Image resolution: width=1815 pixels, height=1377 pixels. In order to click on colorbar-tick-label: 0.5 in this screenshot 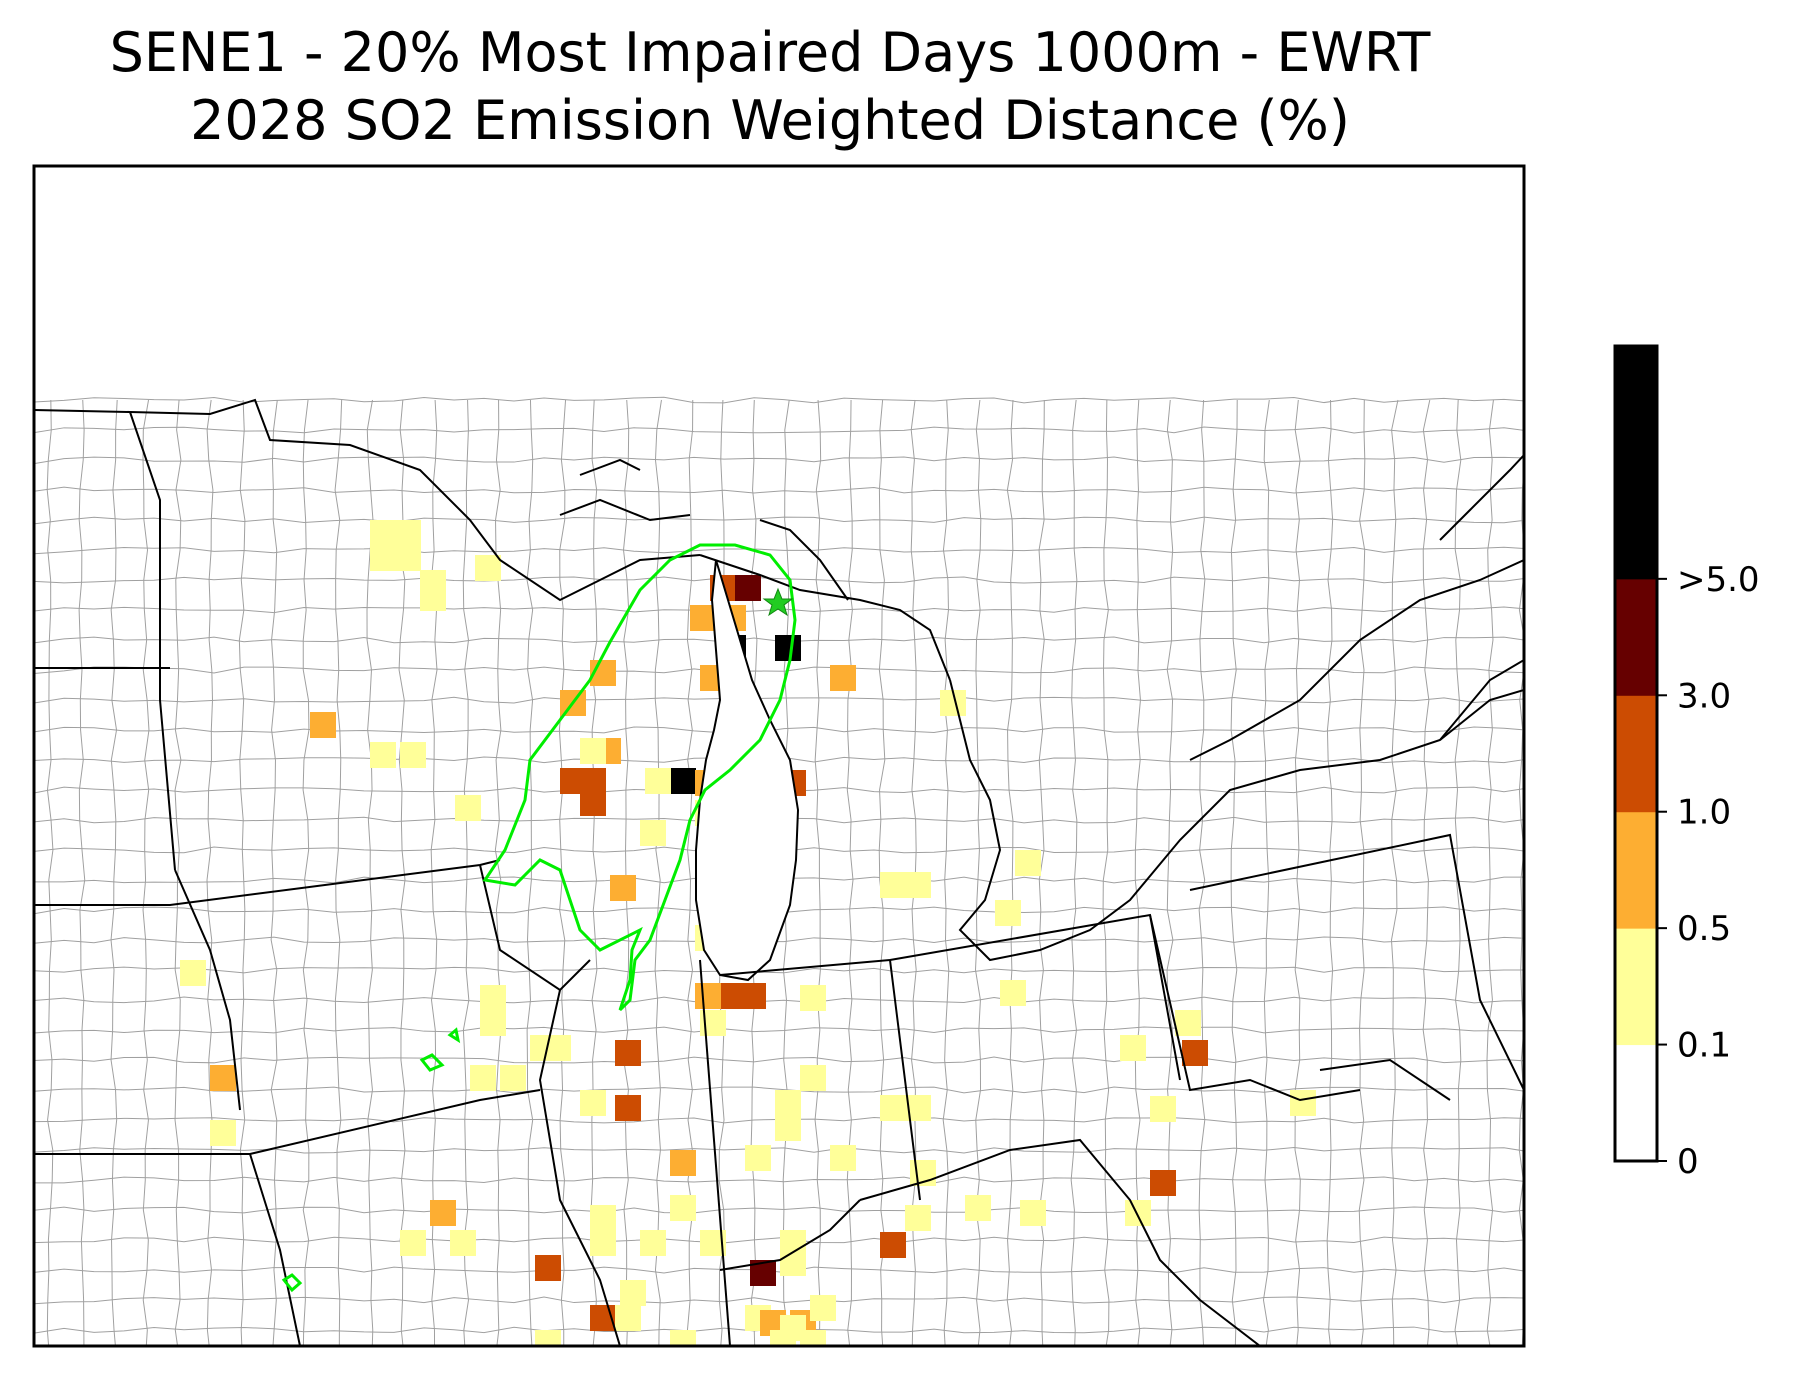, I will do `click(1704, 929)`.